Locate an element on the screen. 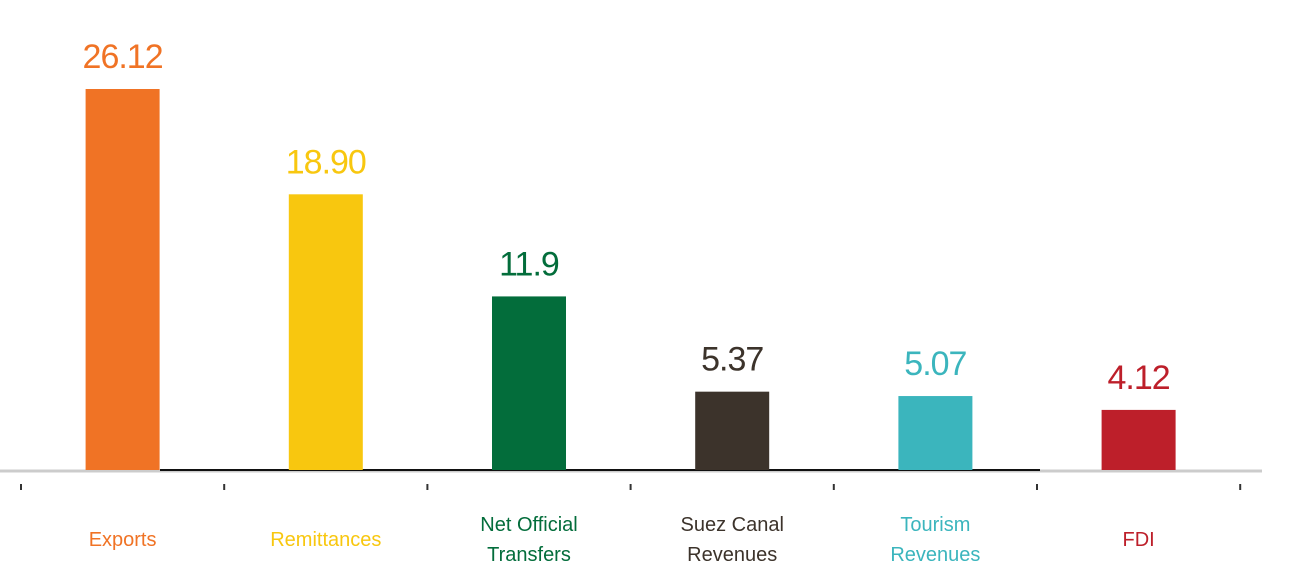  category-label: FDI is located at coordinates (1138, 540).